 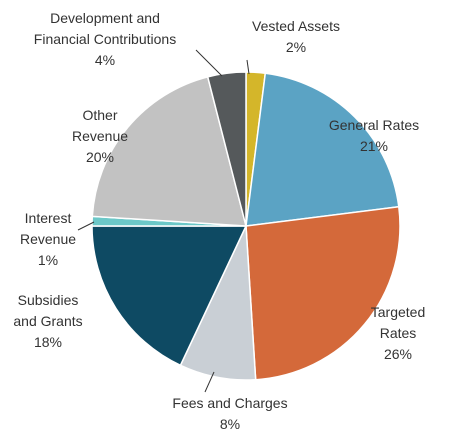 What do you see at coordinates (296, 26) in the screenshot?
I see `category-label: Vested Assets` at bounding box center [296, 26].